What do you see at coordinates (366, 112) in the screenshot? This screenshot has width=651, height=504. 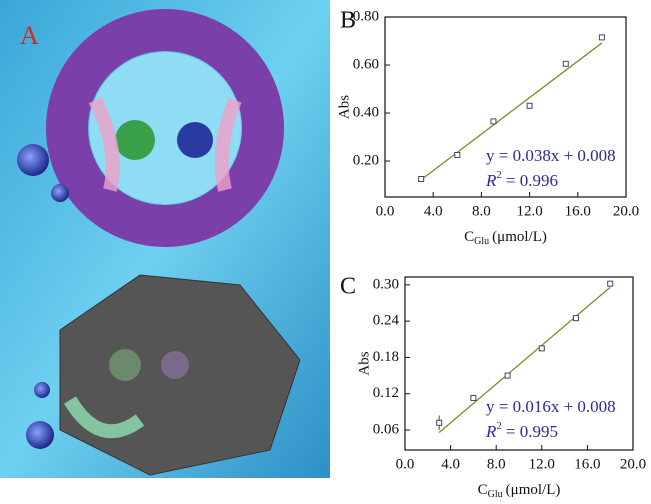 I see `y-tick-label: 0.40` at bounding box center [366, 112].